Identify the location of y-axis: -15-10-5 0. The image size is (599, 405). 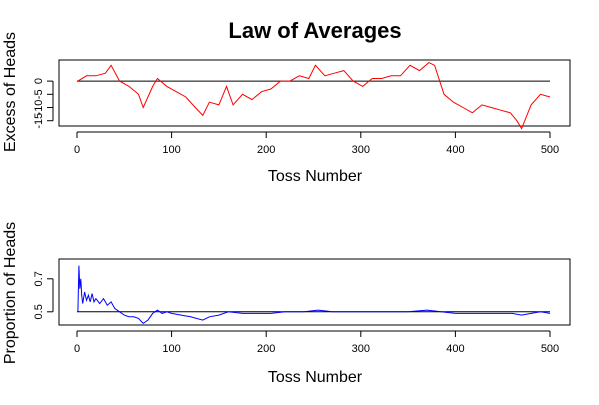
(43, 103).